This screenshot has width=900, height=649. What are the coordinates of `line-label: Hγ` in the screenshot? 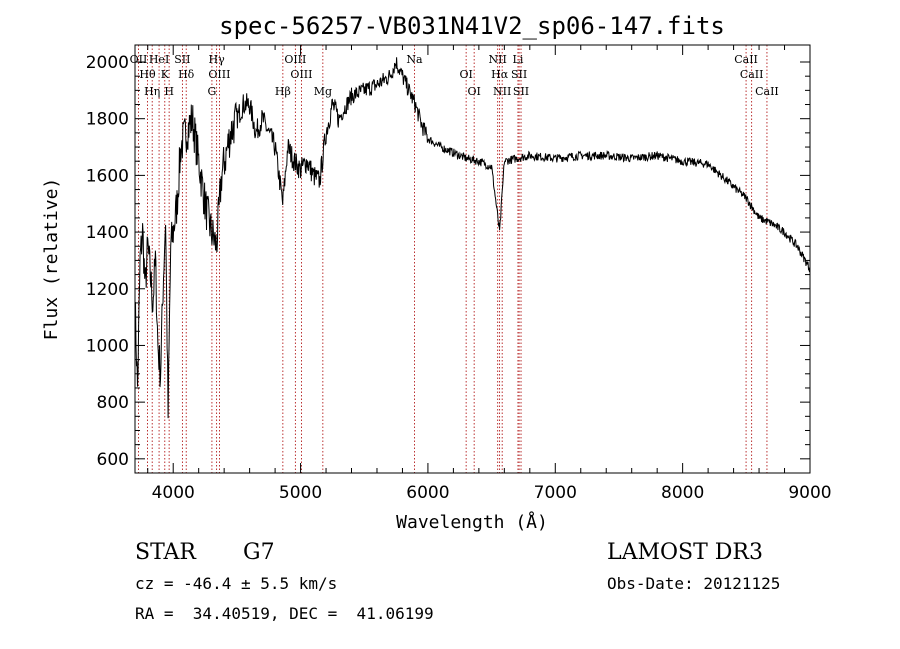 It's located at (217, 59).